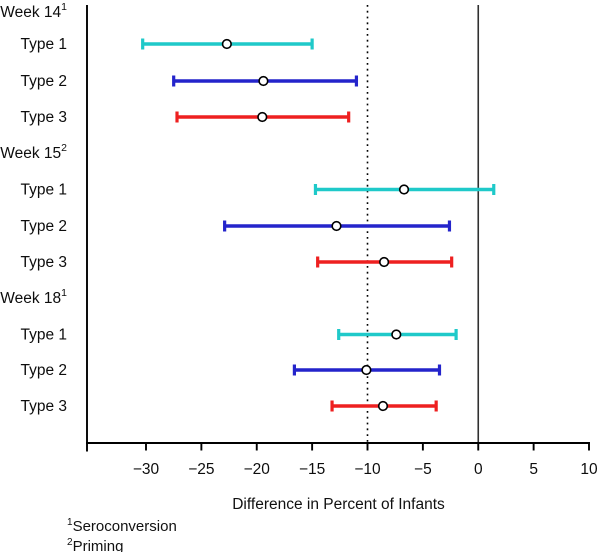 Image resolution: width=600 pixels, height=552 pixels. What do you see at coordinates (257, 469) in the screenshot?
I see `x-tick-label: −20` at bounding box center [257, 469].